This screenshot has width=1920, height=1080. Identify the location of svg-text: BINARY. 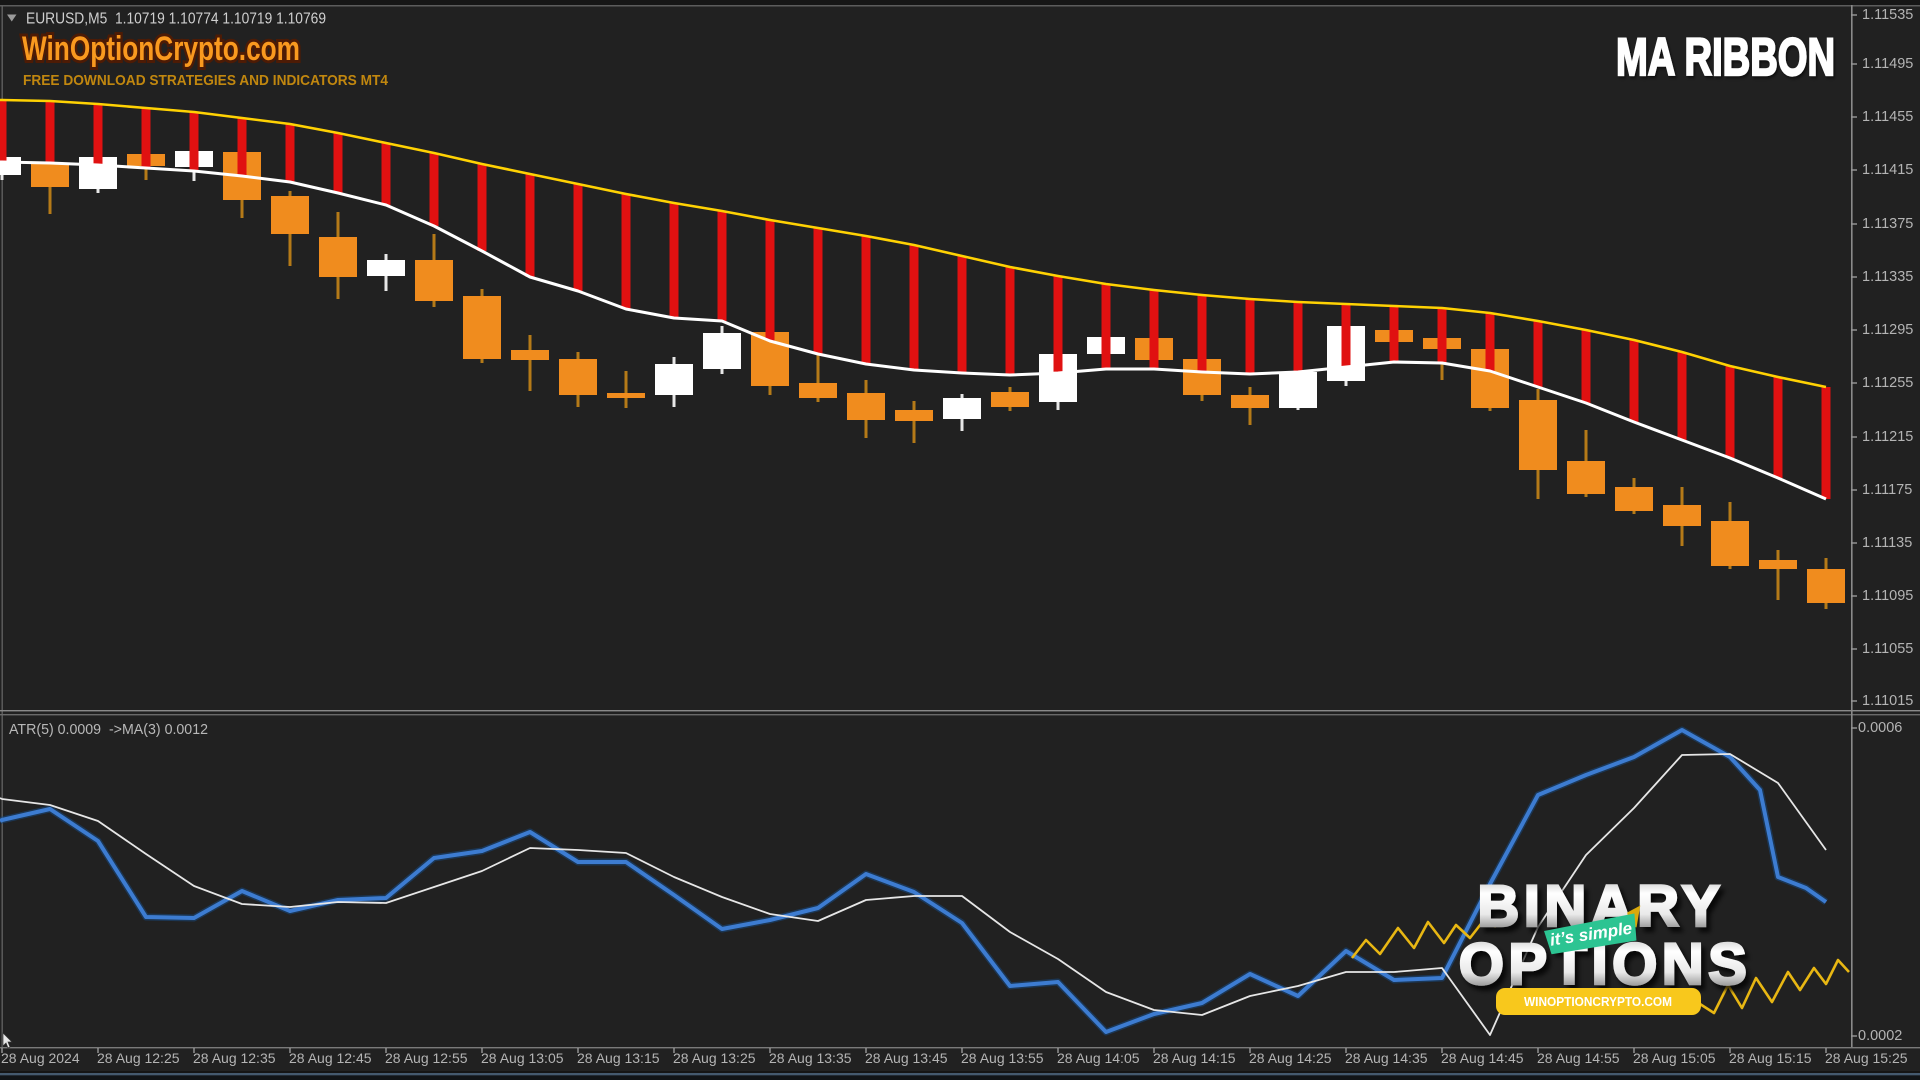
(1600, 906).